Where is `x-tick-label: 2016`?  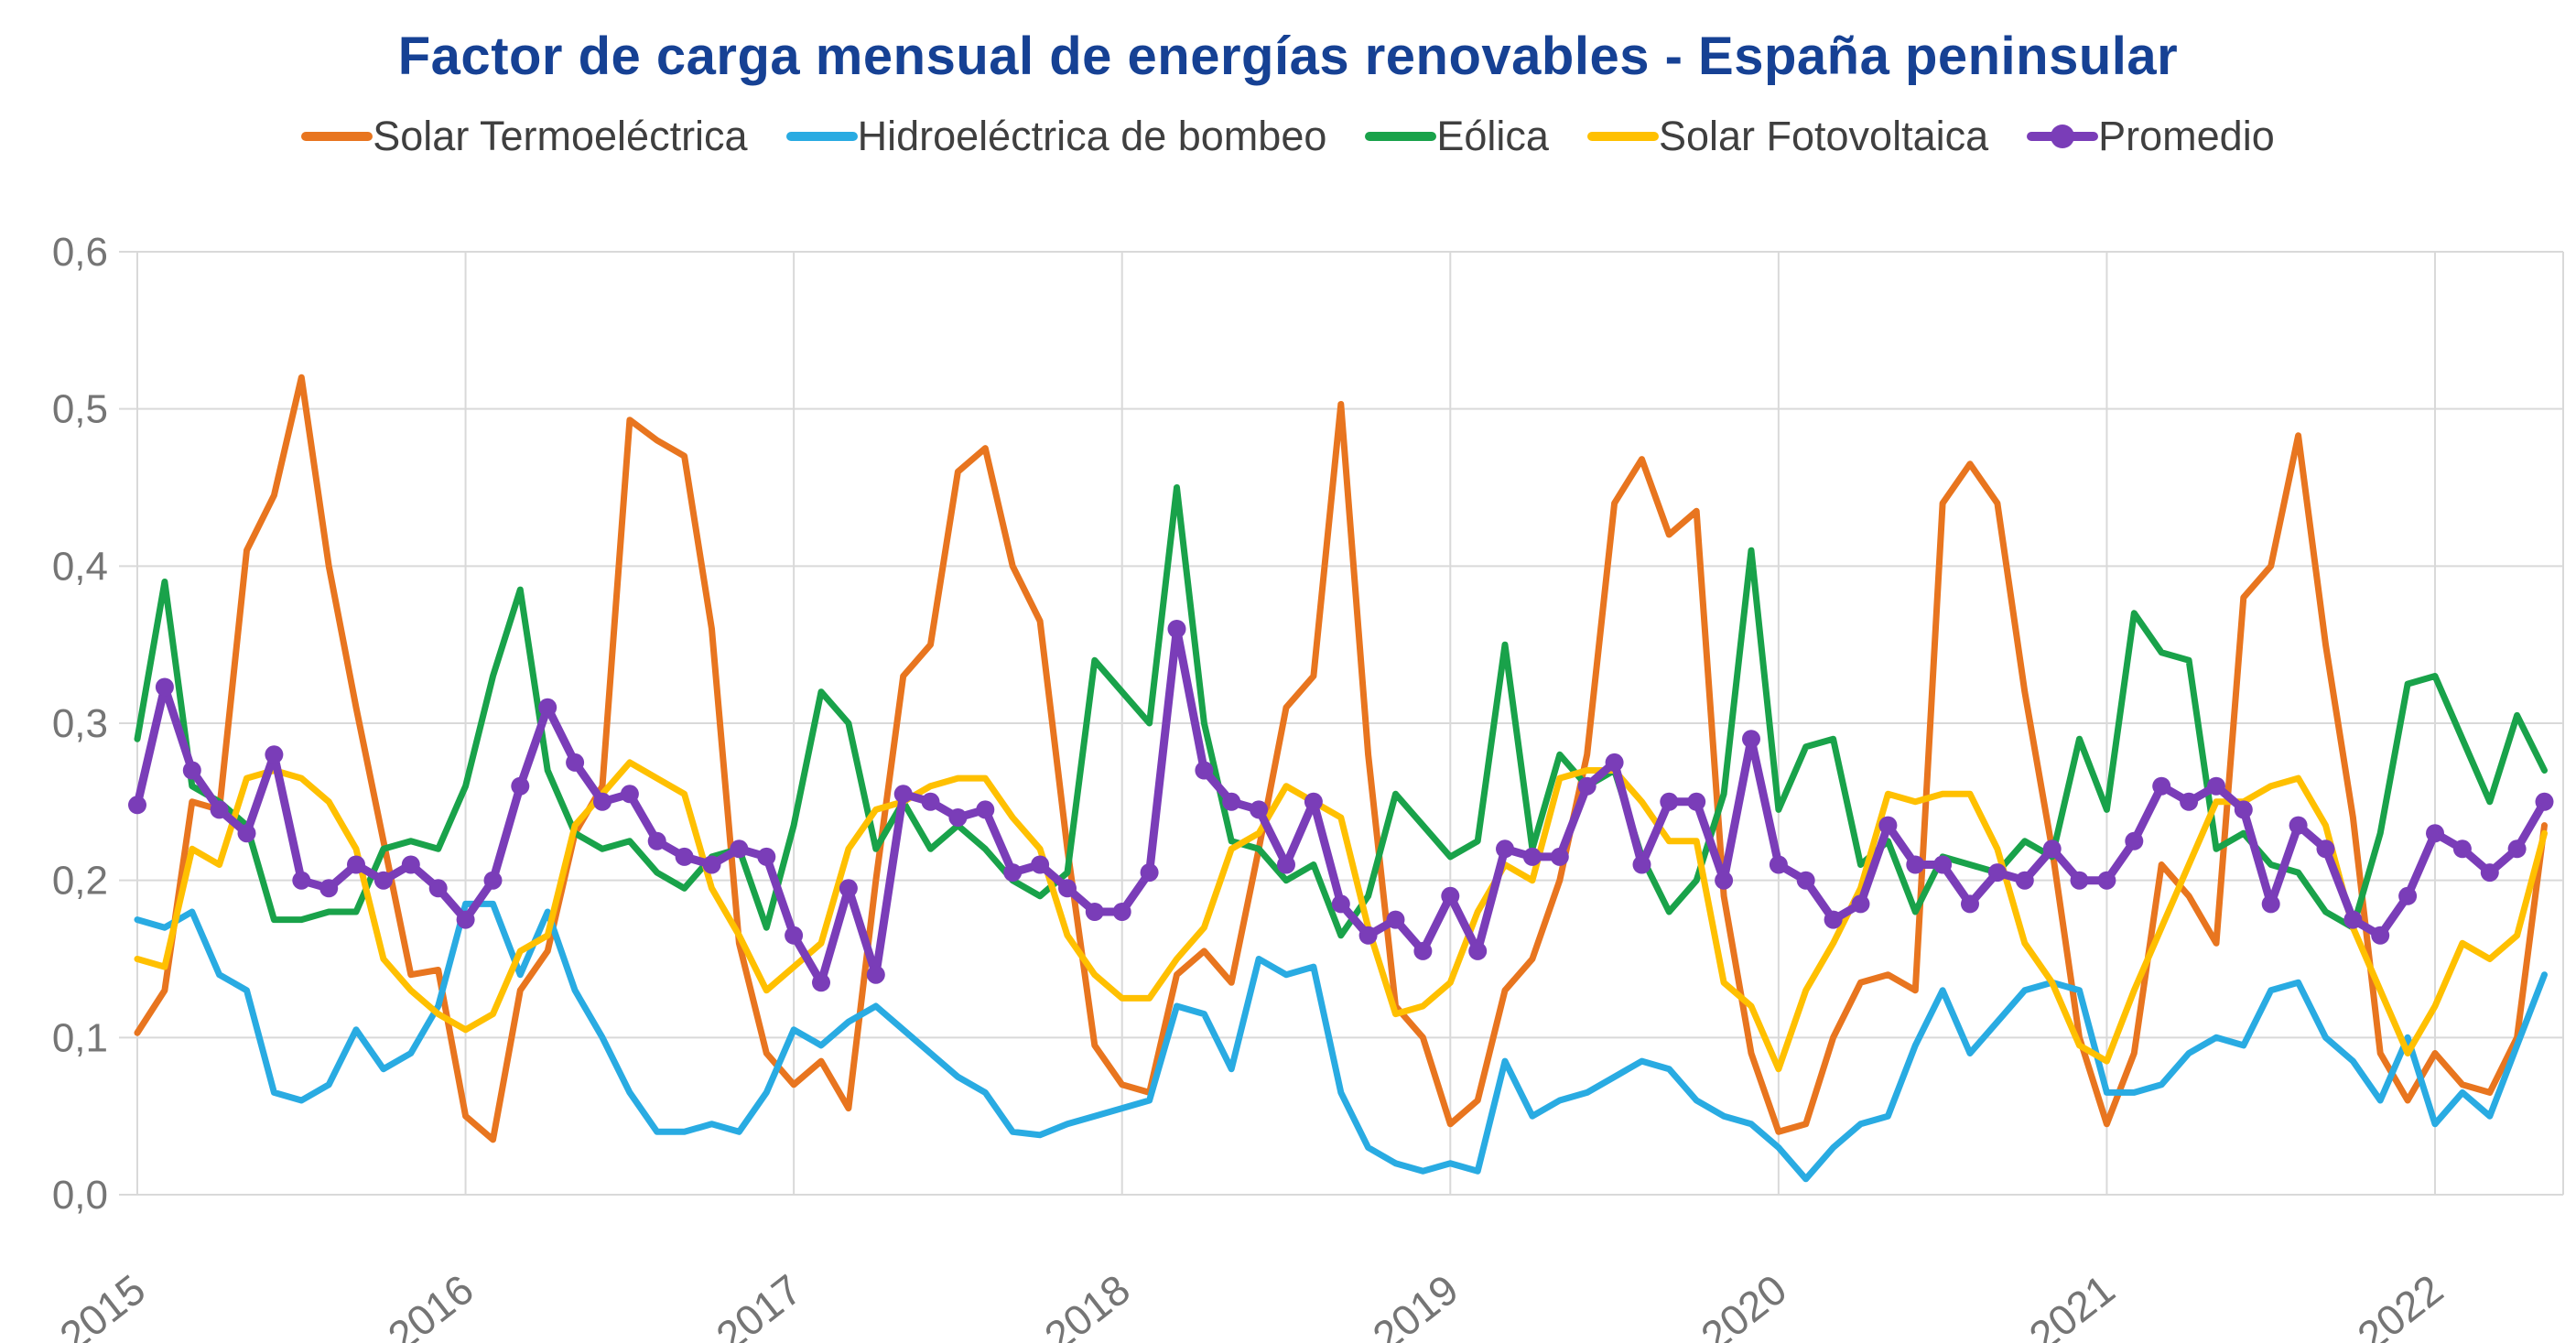
x-tick-label: 2016 is located at coordinates (431, 1304).